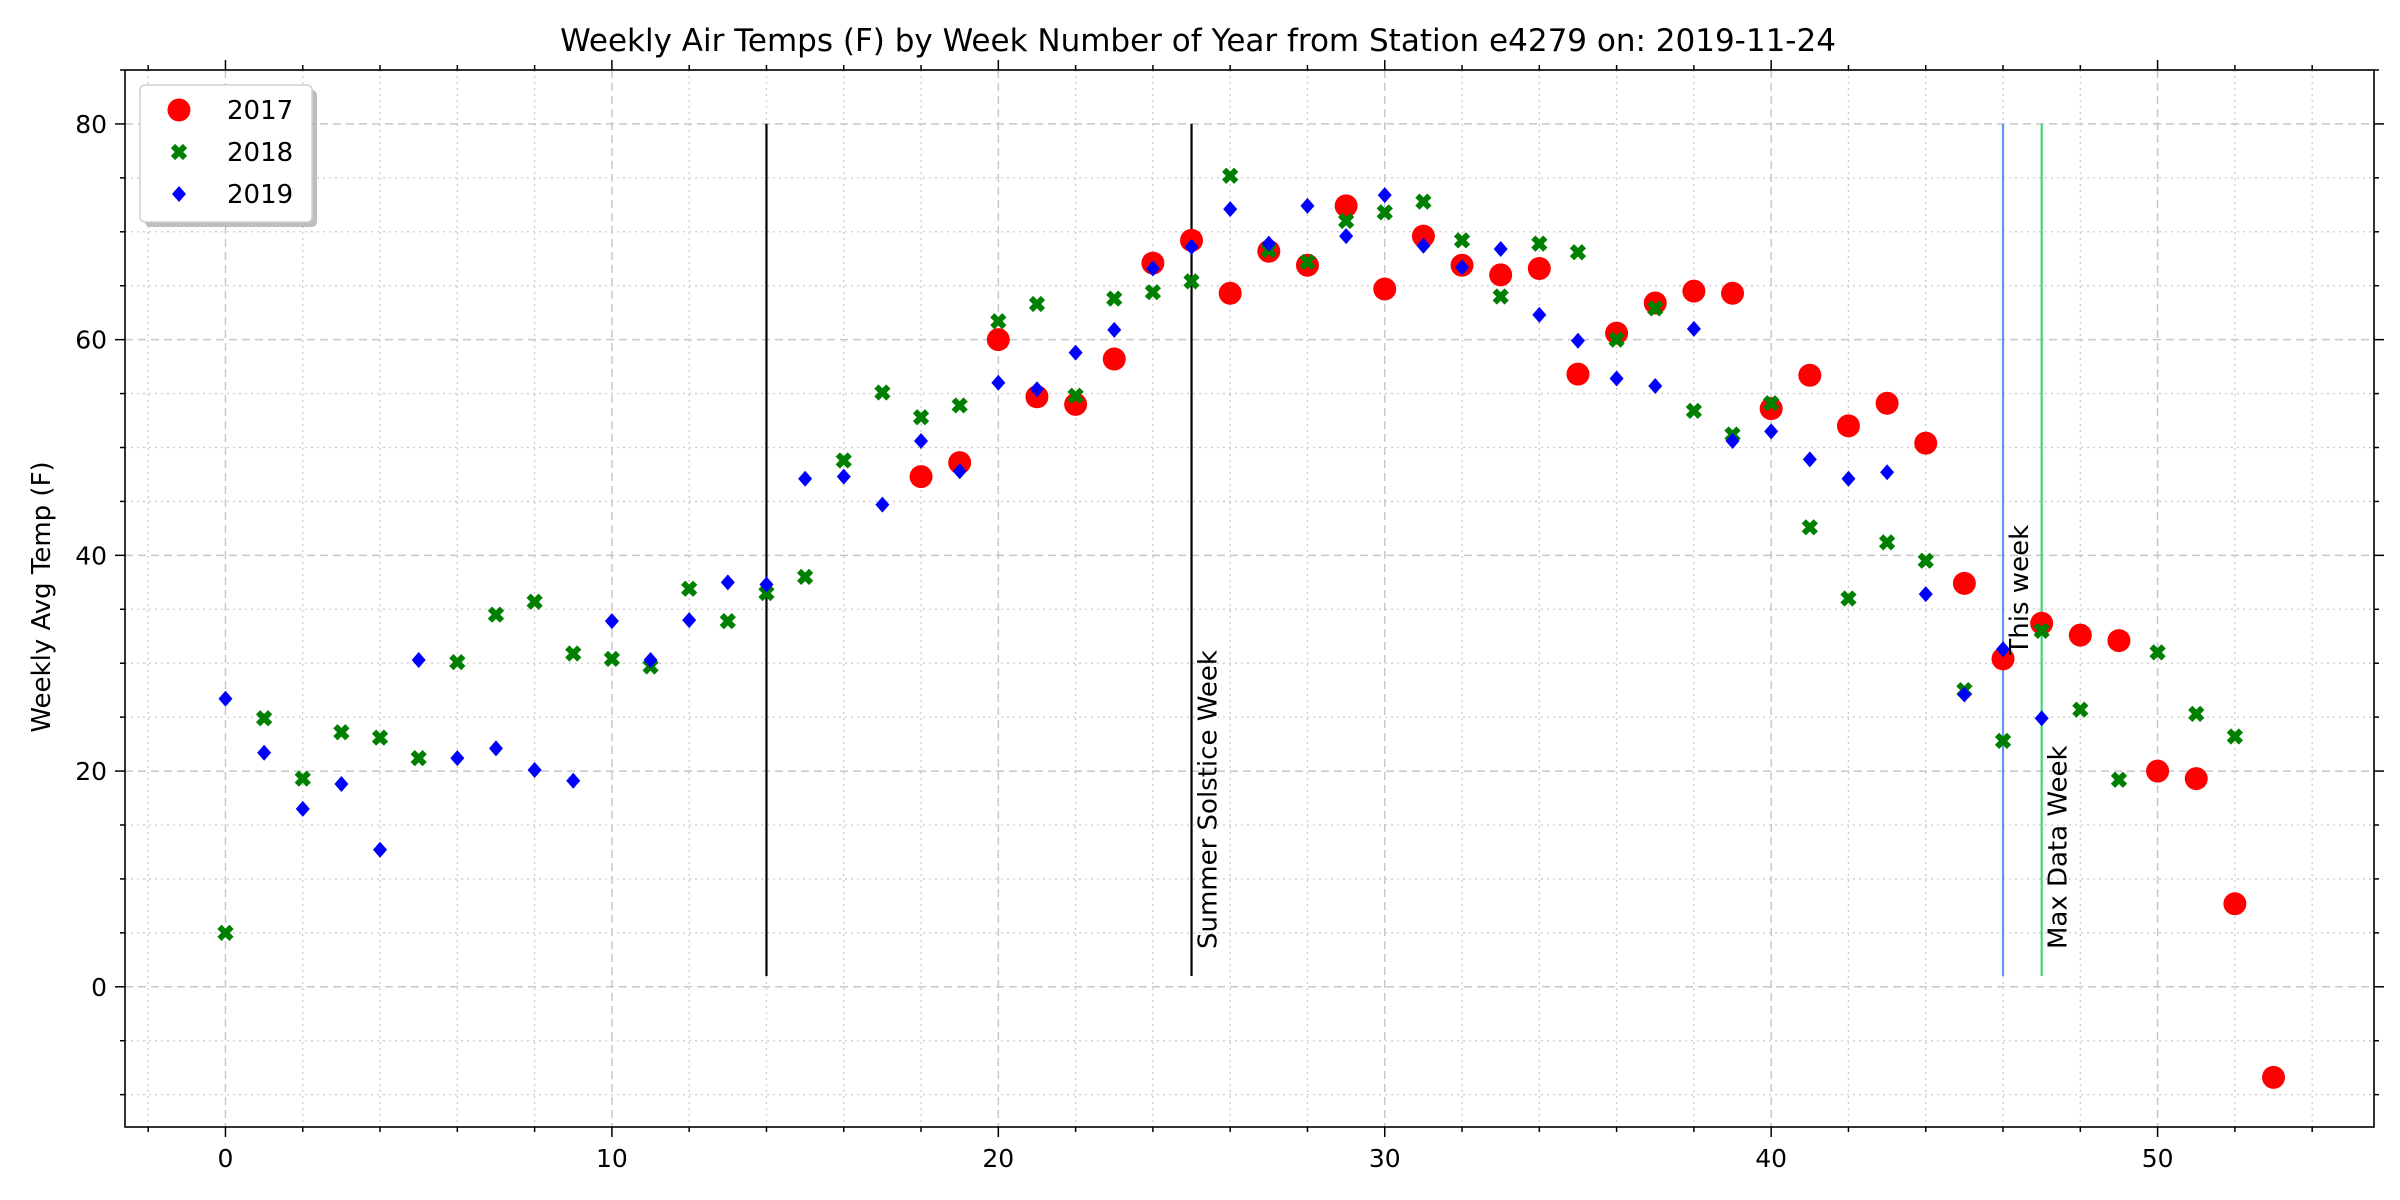 The height and width of the screenshot is (1200, 2400). What do you see at coordinates (260, 153) in the screenshot?
I see `legend-label-2018: 2018` at bounding box center [260, 153].